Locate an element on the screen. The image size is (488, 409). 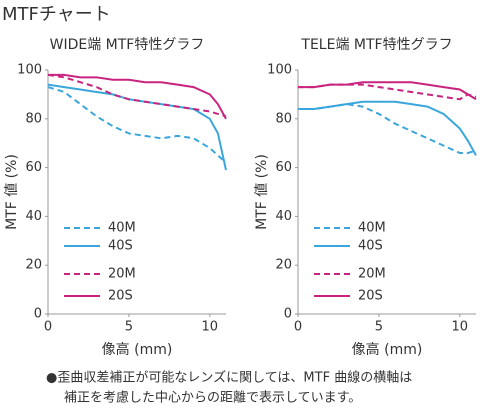
chart-title: TELE端 MTF特性グラフ is located at coordinates (376, 45).